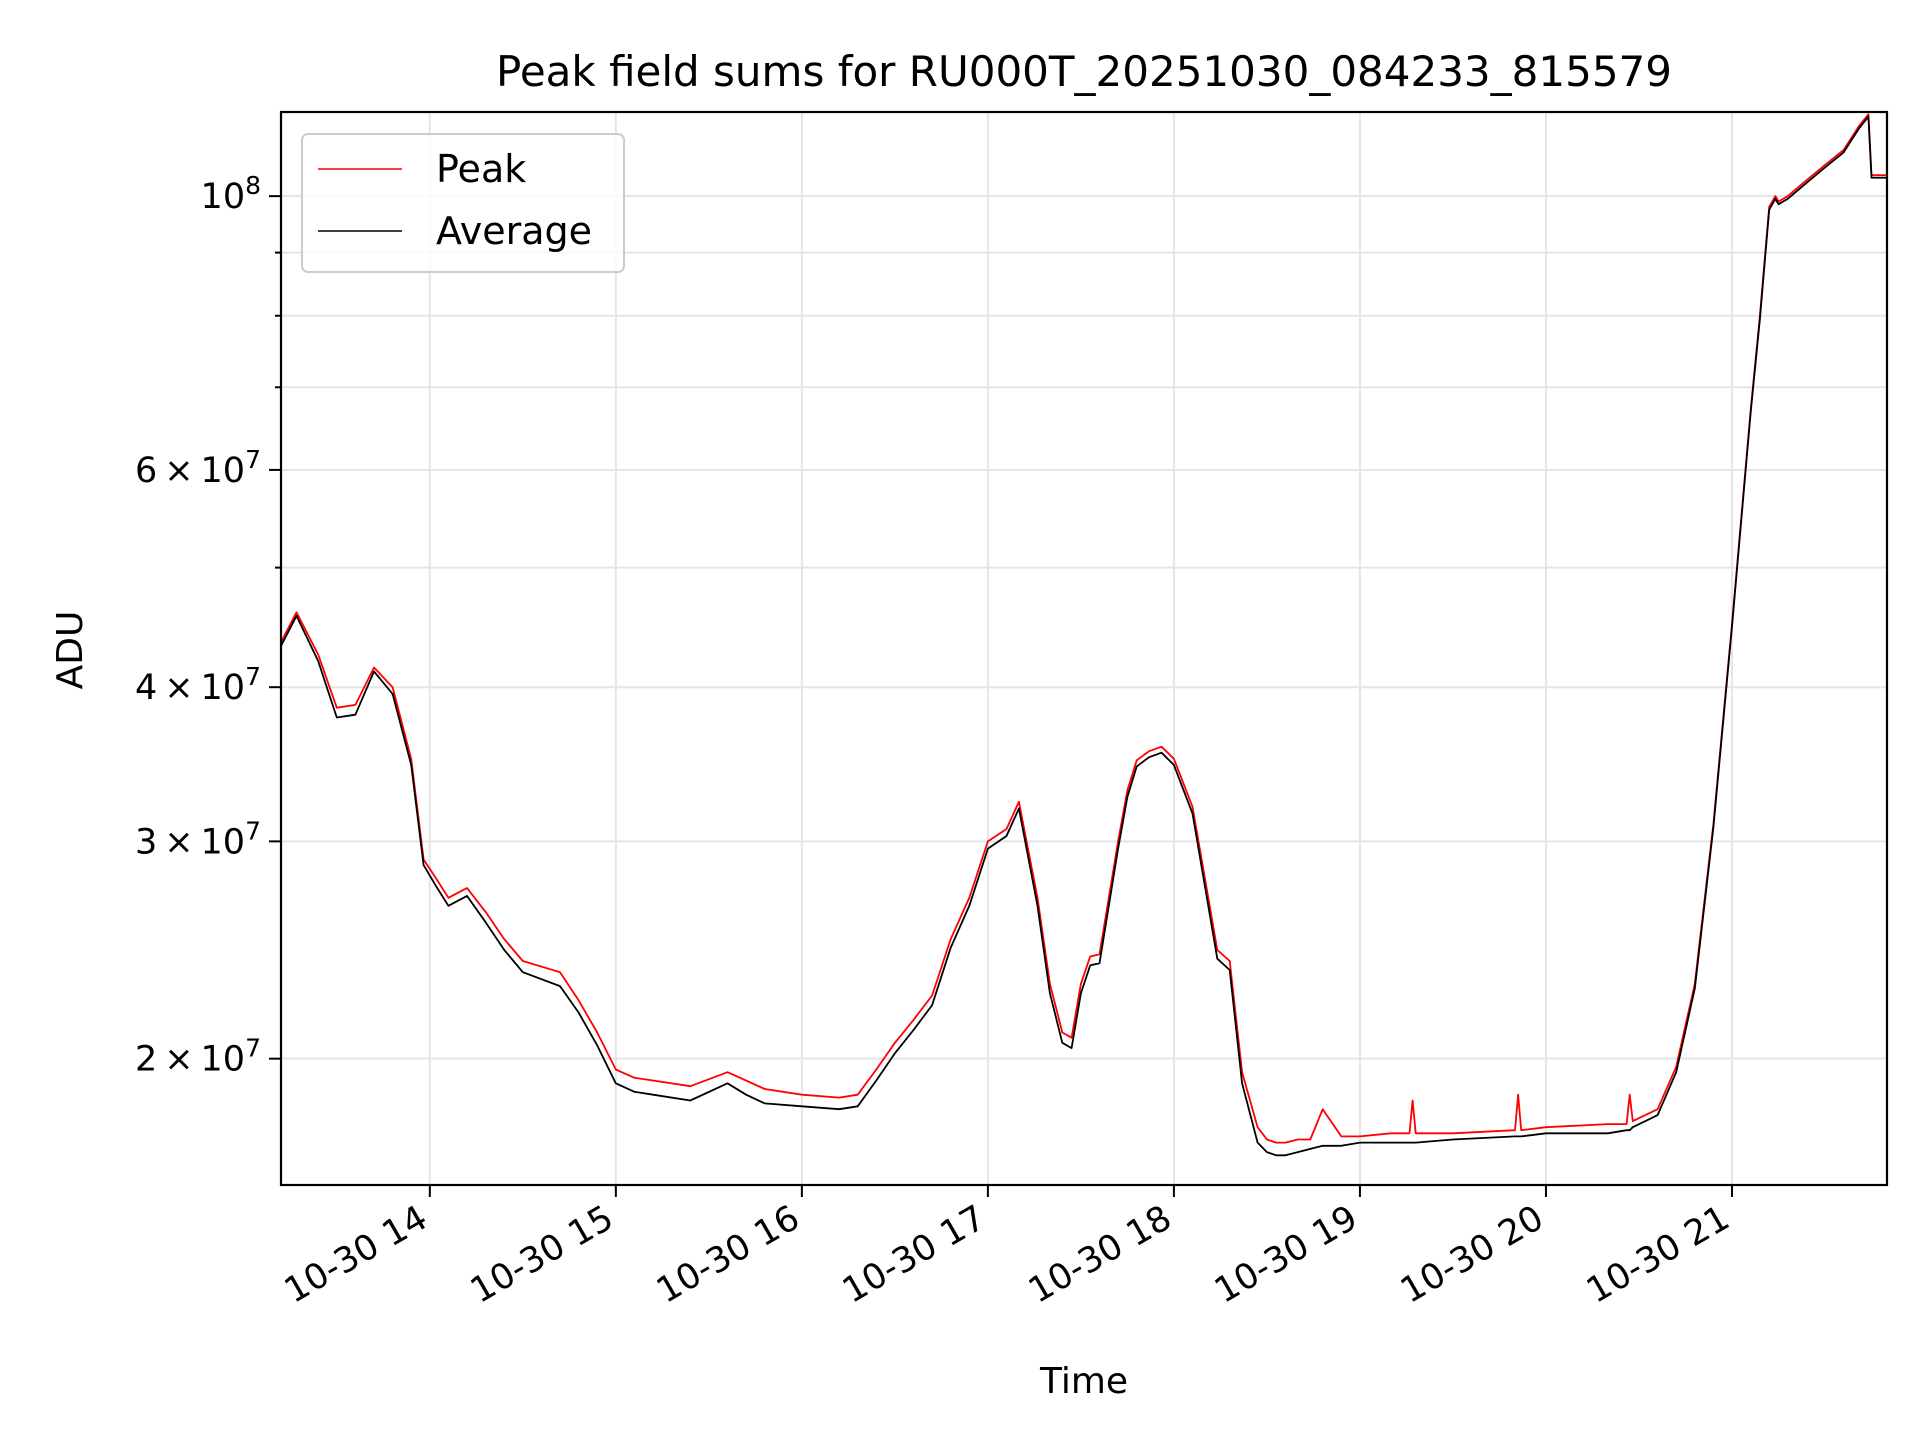 The width and height of the screenshot is (1920, 1440). Describe the element at coordinates (481, 169) in the screenshot. I see `legend-label-peak: Peak` at that location.